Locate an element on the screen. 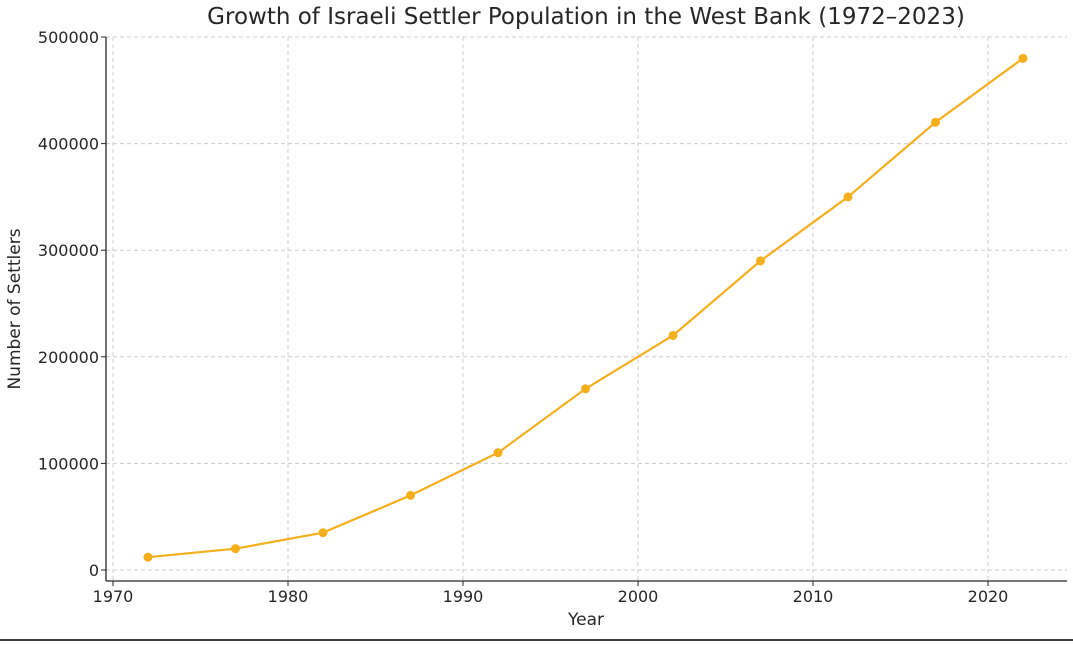 The width and height of the screenshot is (1073, 646). y-tick-label: 200000 is located at coordinates (68, 357).